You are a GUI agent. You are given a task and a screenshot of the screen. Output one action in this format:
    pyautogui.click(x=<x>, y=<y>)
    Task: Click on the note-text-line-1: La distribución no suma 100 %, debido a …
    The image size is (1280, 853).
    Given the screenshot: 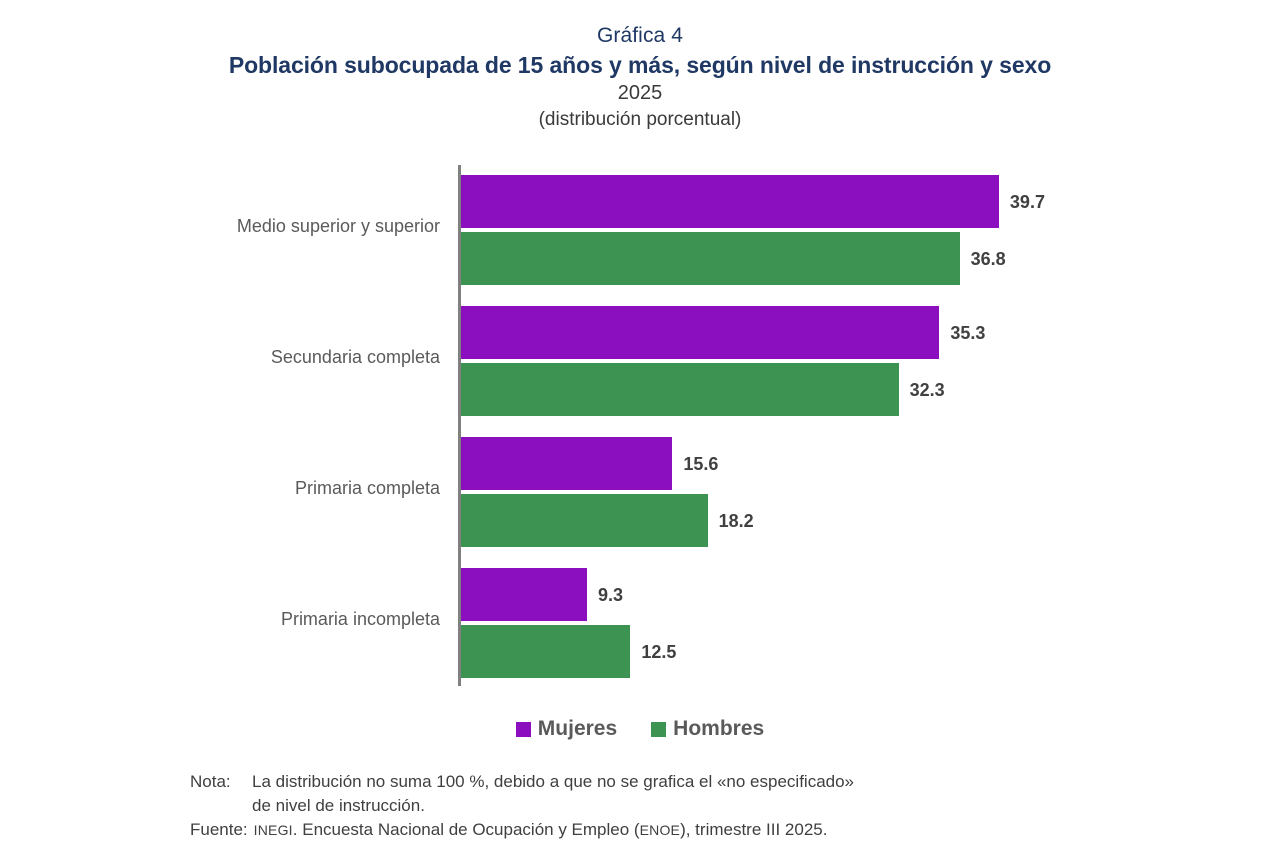 What is the action you would take?
    pyautogui.click(x=553, y=781)
    